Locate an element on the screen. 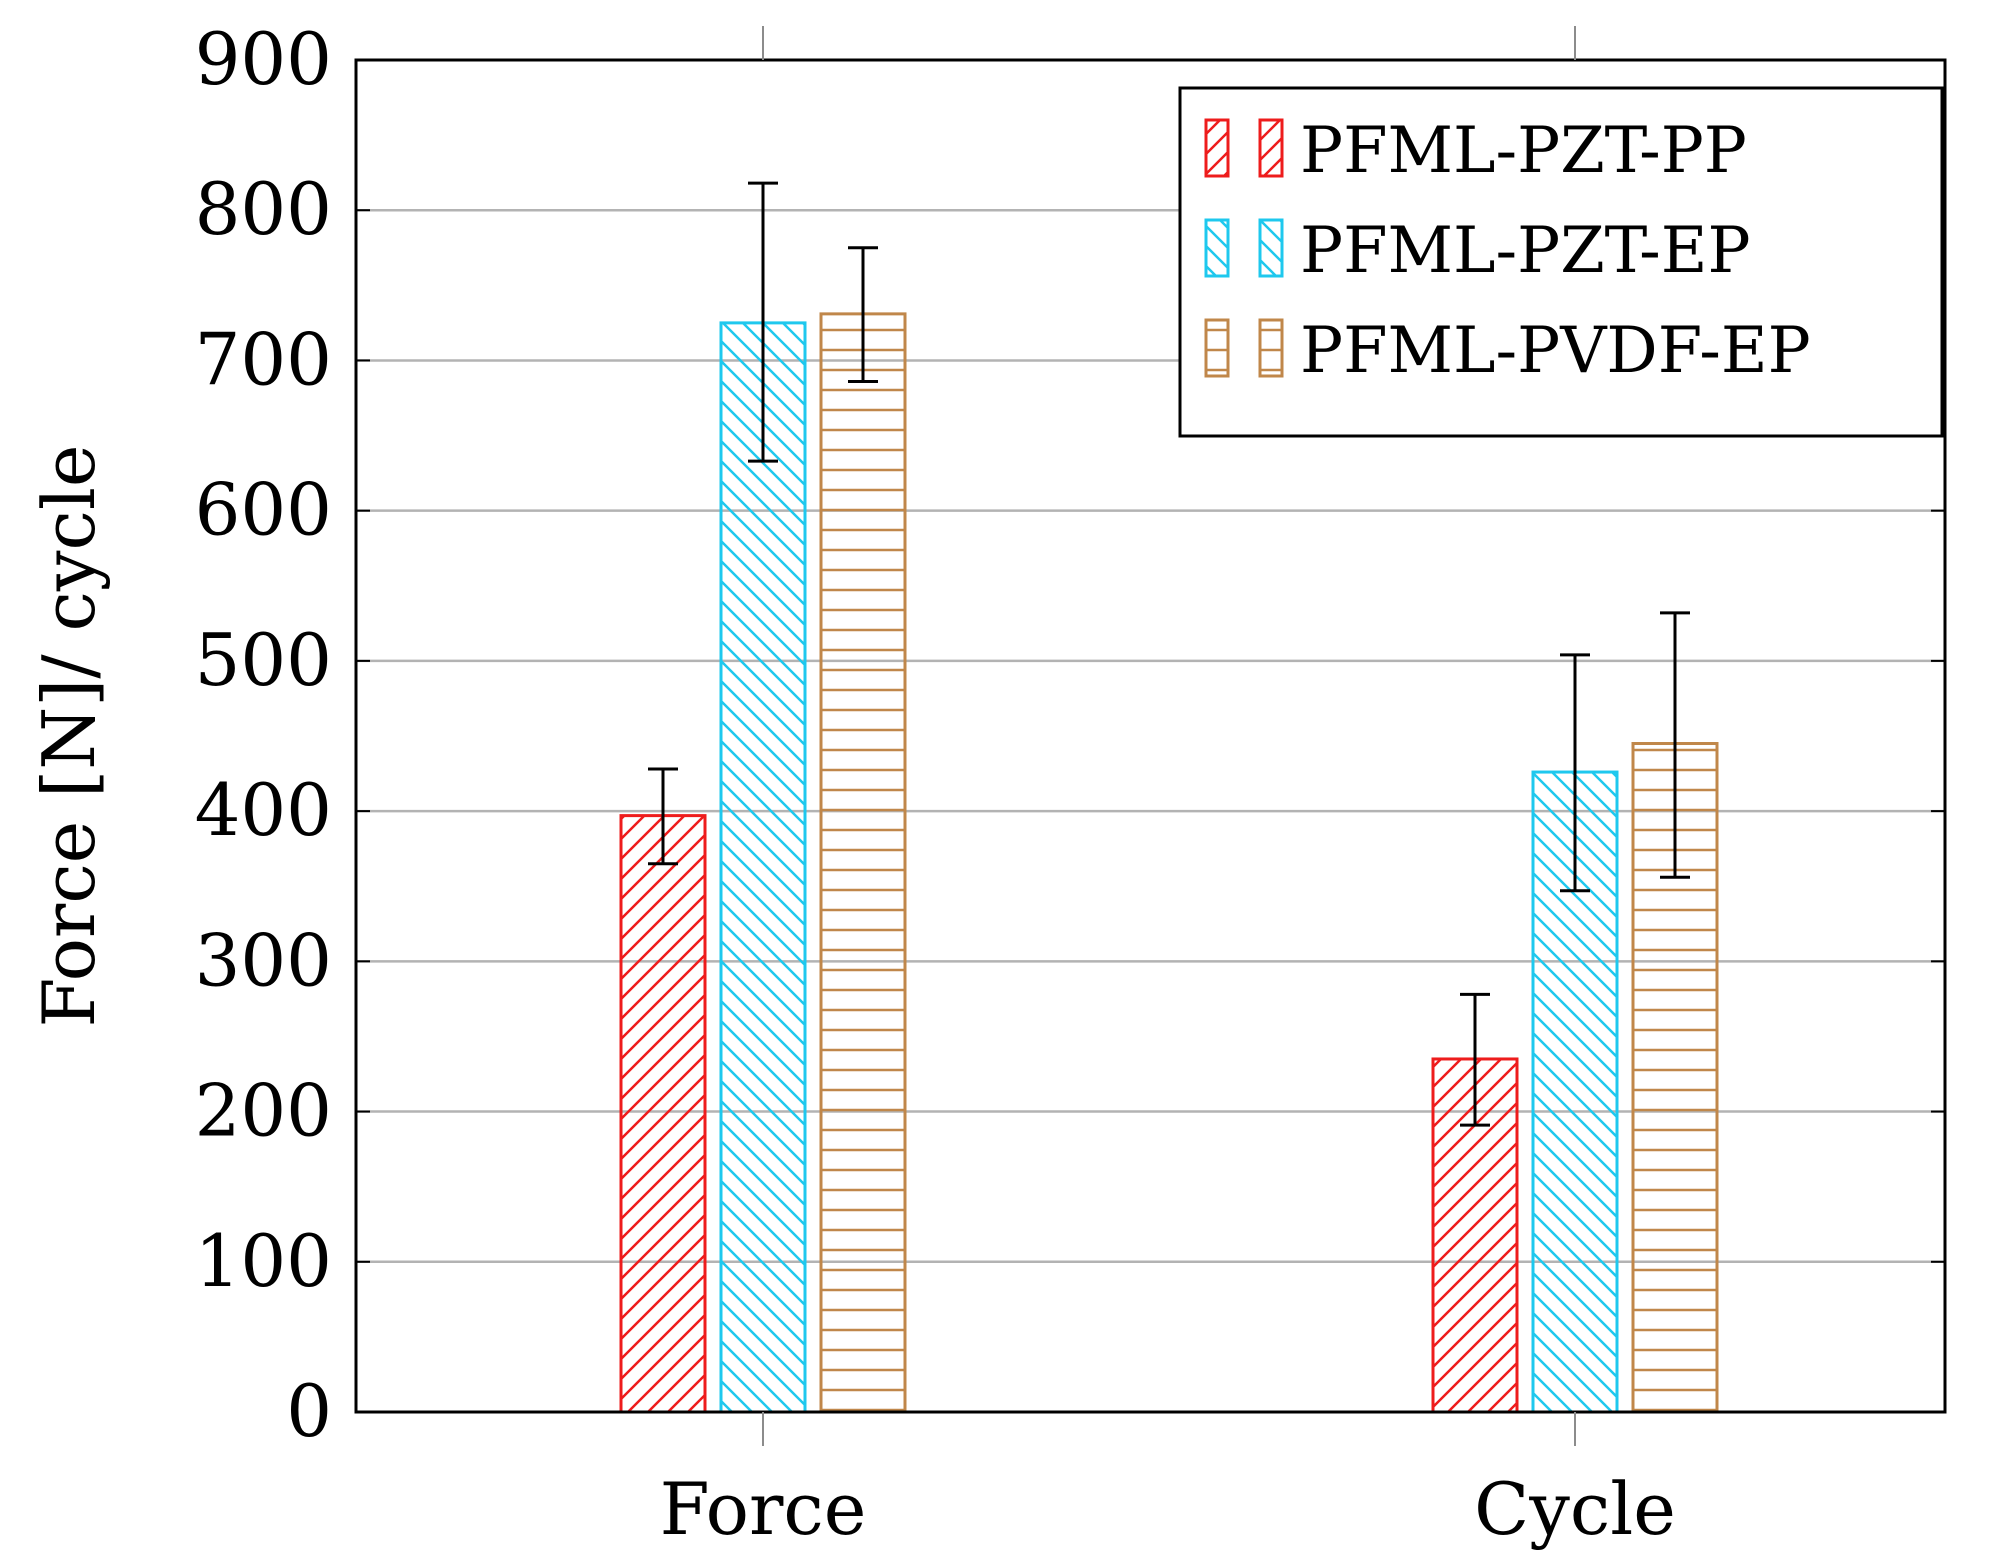 This screenshot has height=1568, width=1997. y-axis-label: Force [N]/ cycle is located at coordinates (69, 736).